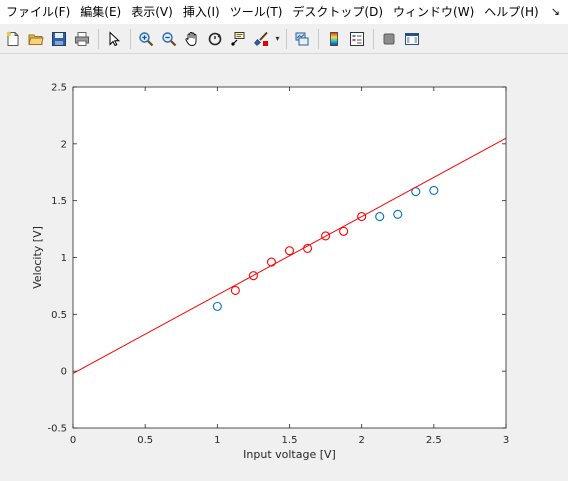 This screenshot has width=568, height=481. I want to click on pointer-icon, so click(114, 39).